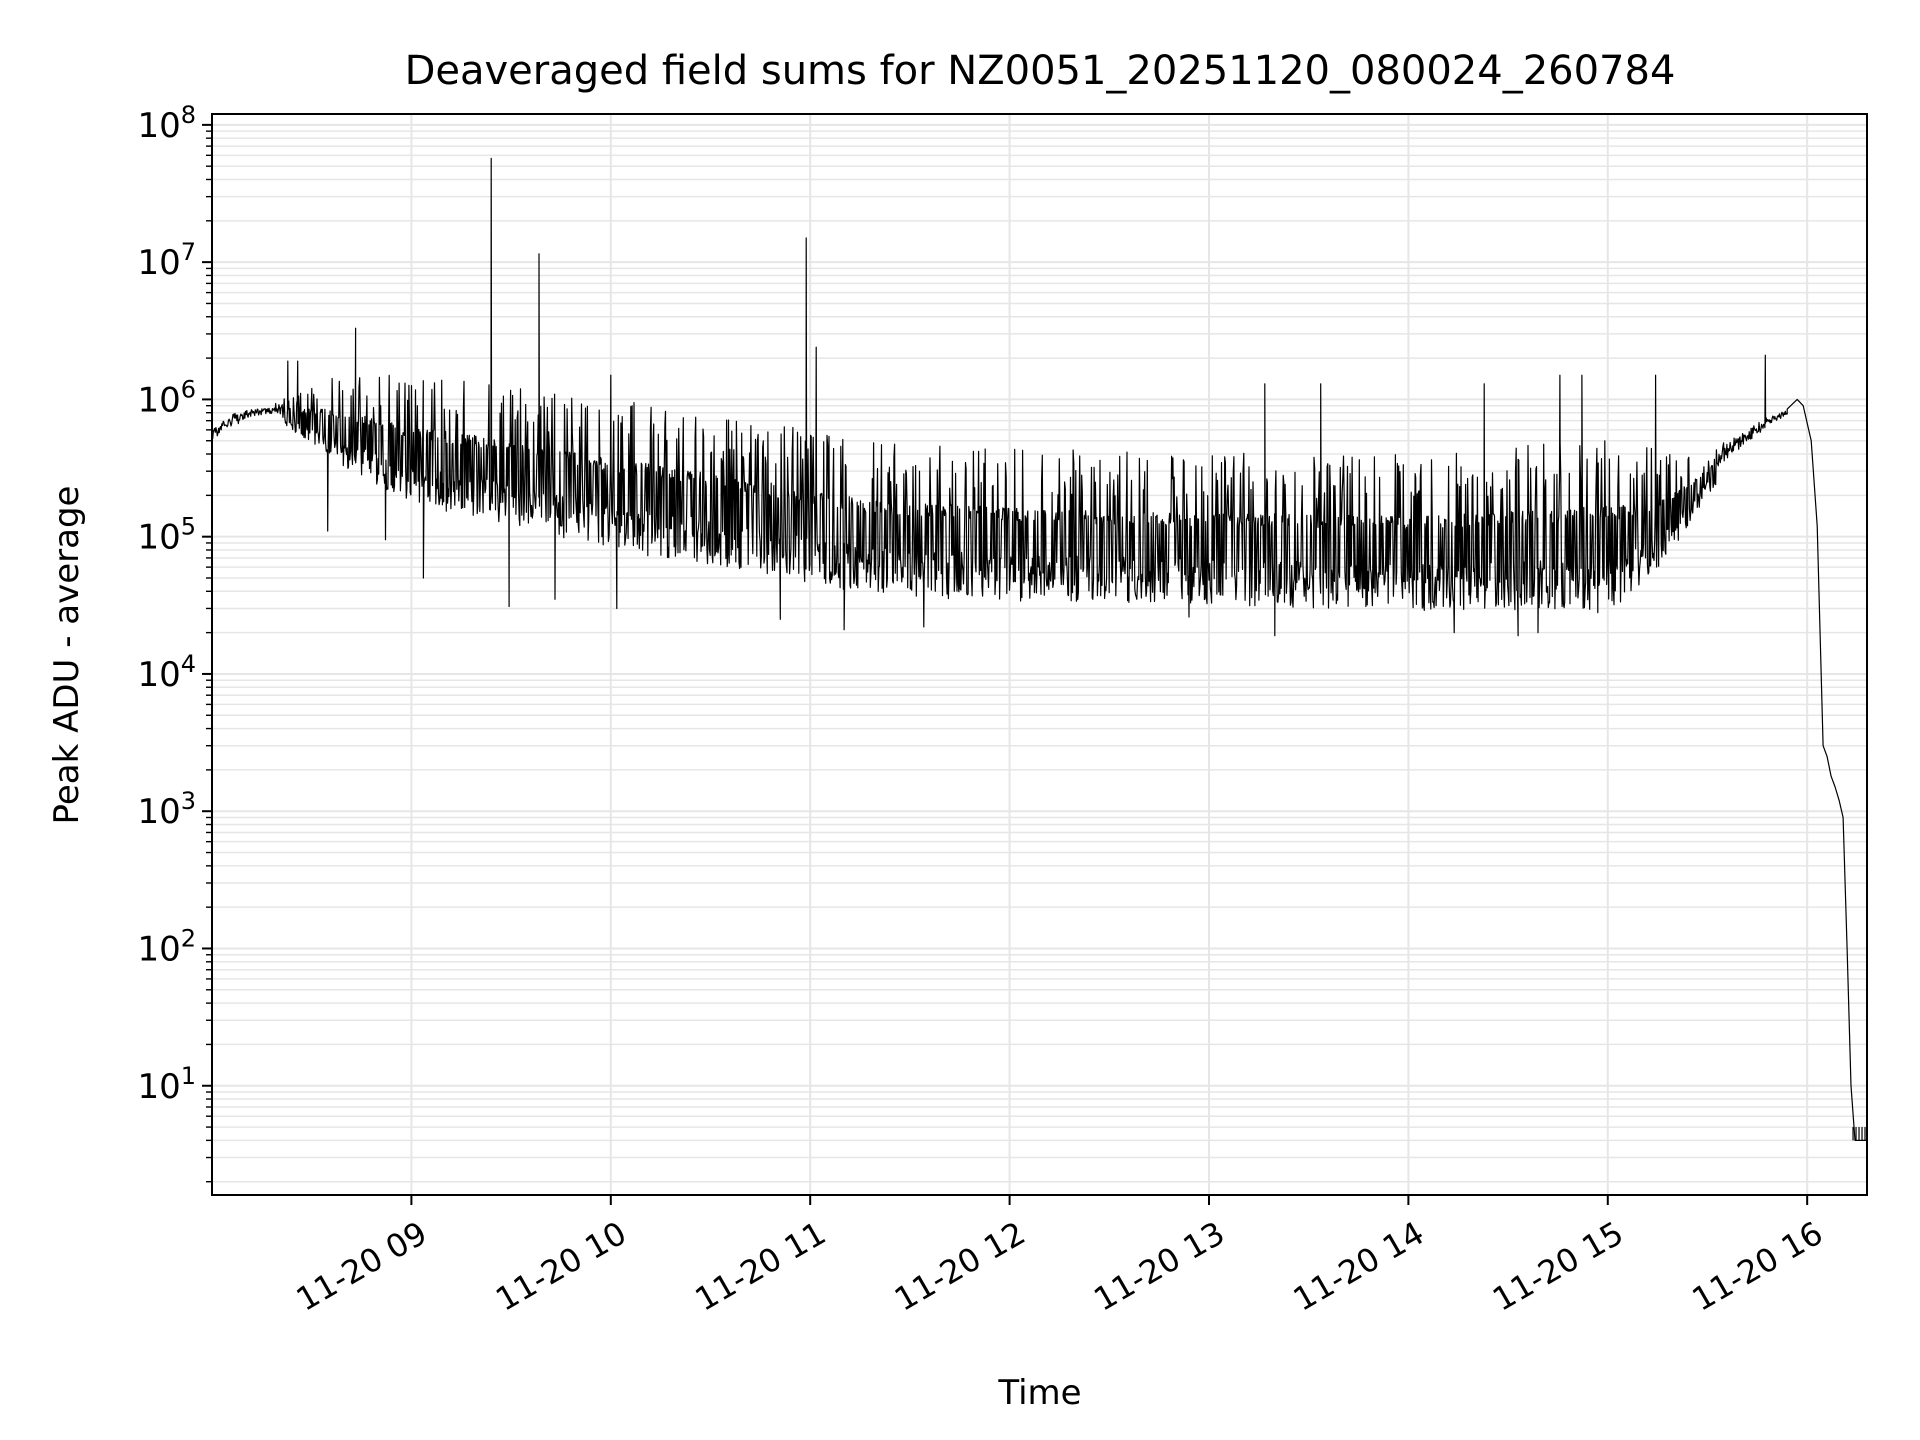  Describe the element at coordinates (166, 809) in the screenshot. I see `y-tick-label: 10³` at that location.